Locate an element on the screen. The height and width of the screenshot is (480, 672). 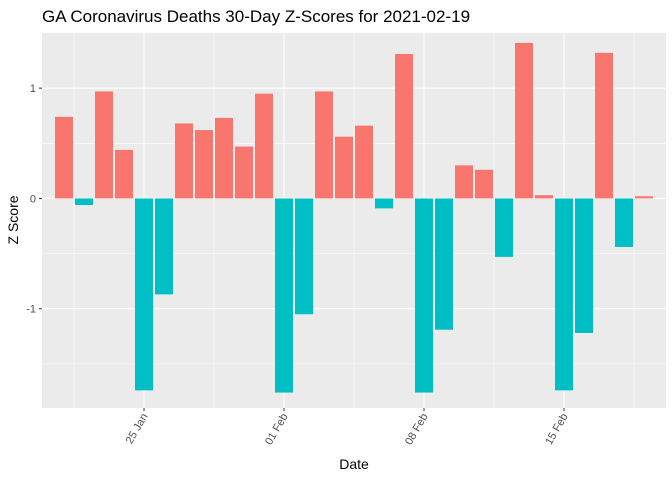
y-tick-label: -1 is located at coordinates (31, 310).